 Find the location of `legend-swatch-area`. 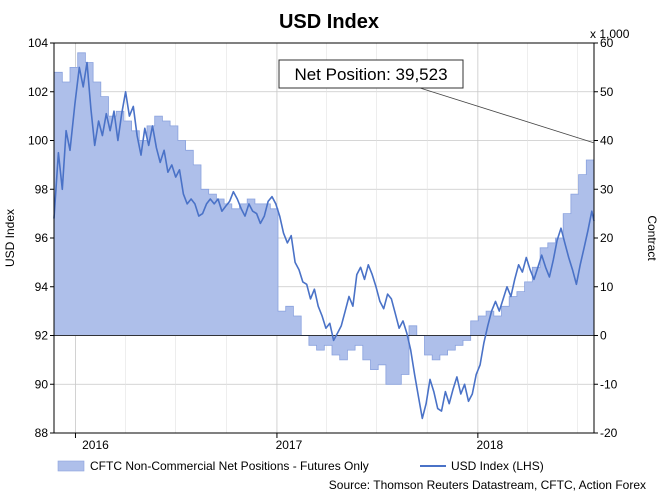

legend-swatch-area is located at coordinates (71, 466).